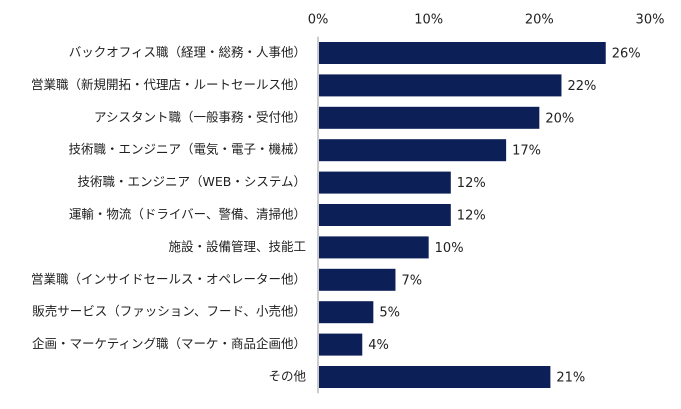 The image size is (681, 409). What do you see at coordinates (287, 376) in the screenshot?
I see `category-label: その他` at bounding box center [287, 376].